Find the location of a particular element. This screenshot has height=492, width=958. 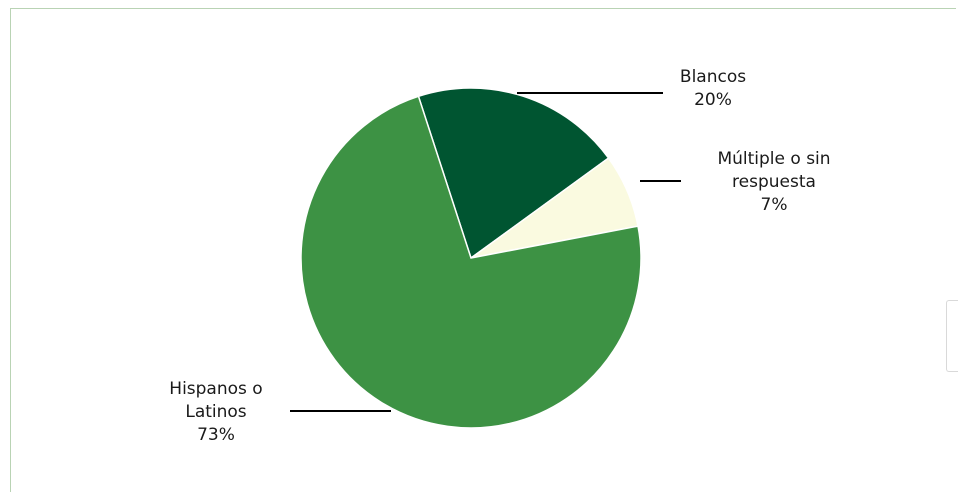

slice-label: Múltiple o sin respuesta 7% is located at coordinates (773, 182).